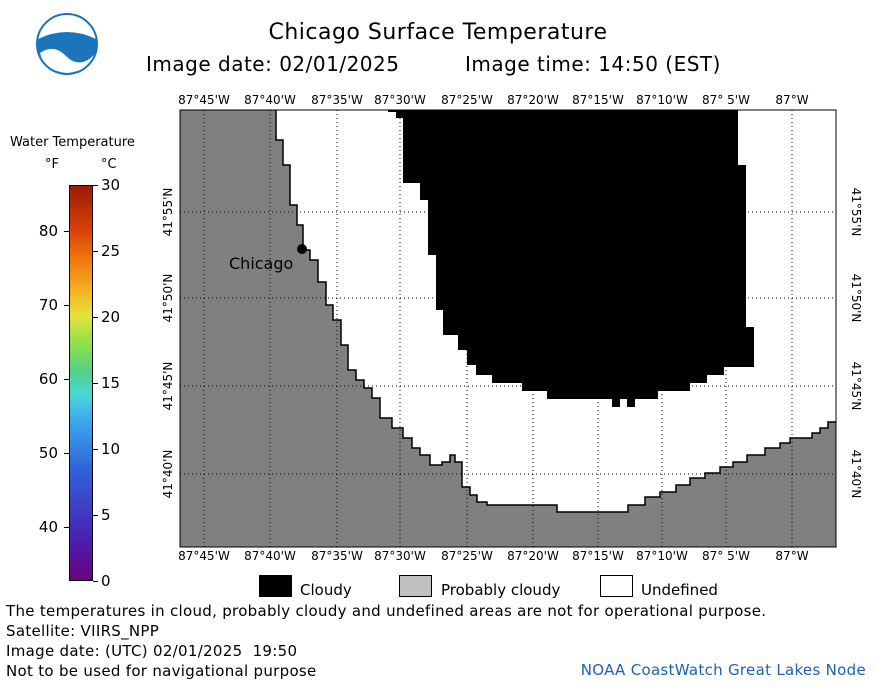 This screenshot has height=687, width=876. What do you see at coordinates (81, 383) in the screenshot?
I see `temperature-colorbar` at bounding box center [81, 383].